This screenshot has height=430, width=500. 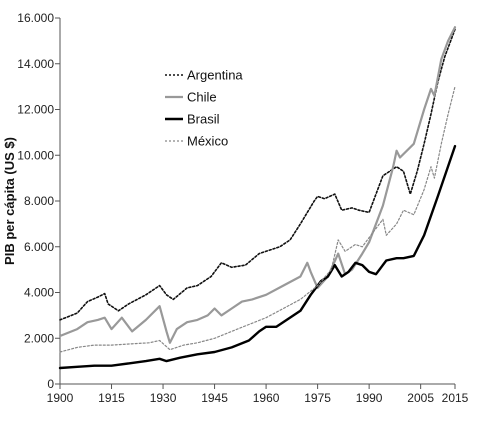 I want to click on x-tick-label: 1960, so click(x=266, y=398).